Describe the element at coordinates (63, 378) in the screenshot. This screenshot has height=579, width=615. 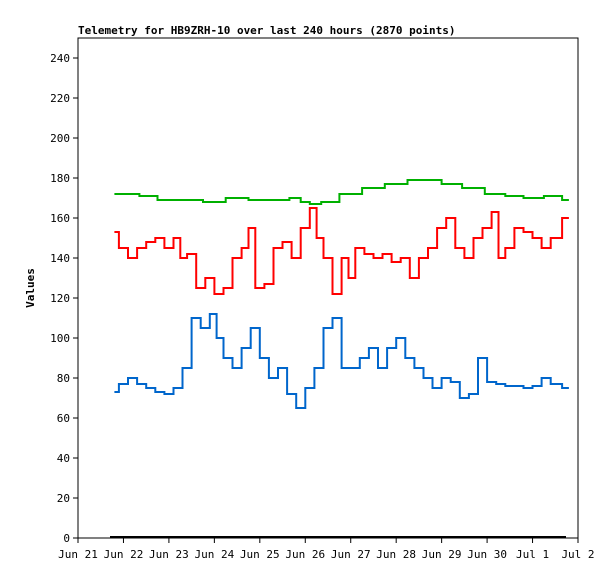
I see `y-tick-label: 80` at that location.